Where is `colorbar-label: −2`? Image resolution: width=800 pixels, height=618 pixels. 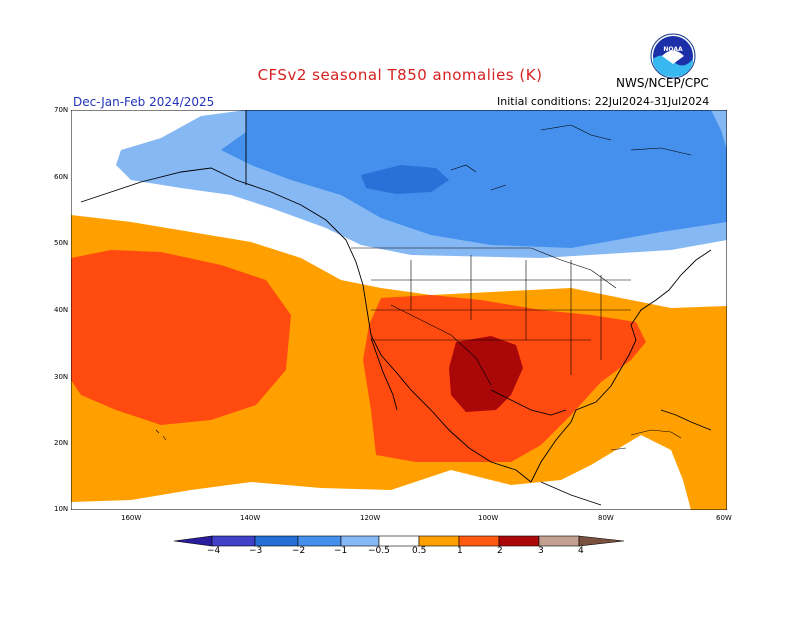 colorbar-label: −2 is located at coordinates (299, 551).